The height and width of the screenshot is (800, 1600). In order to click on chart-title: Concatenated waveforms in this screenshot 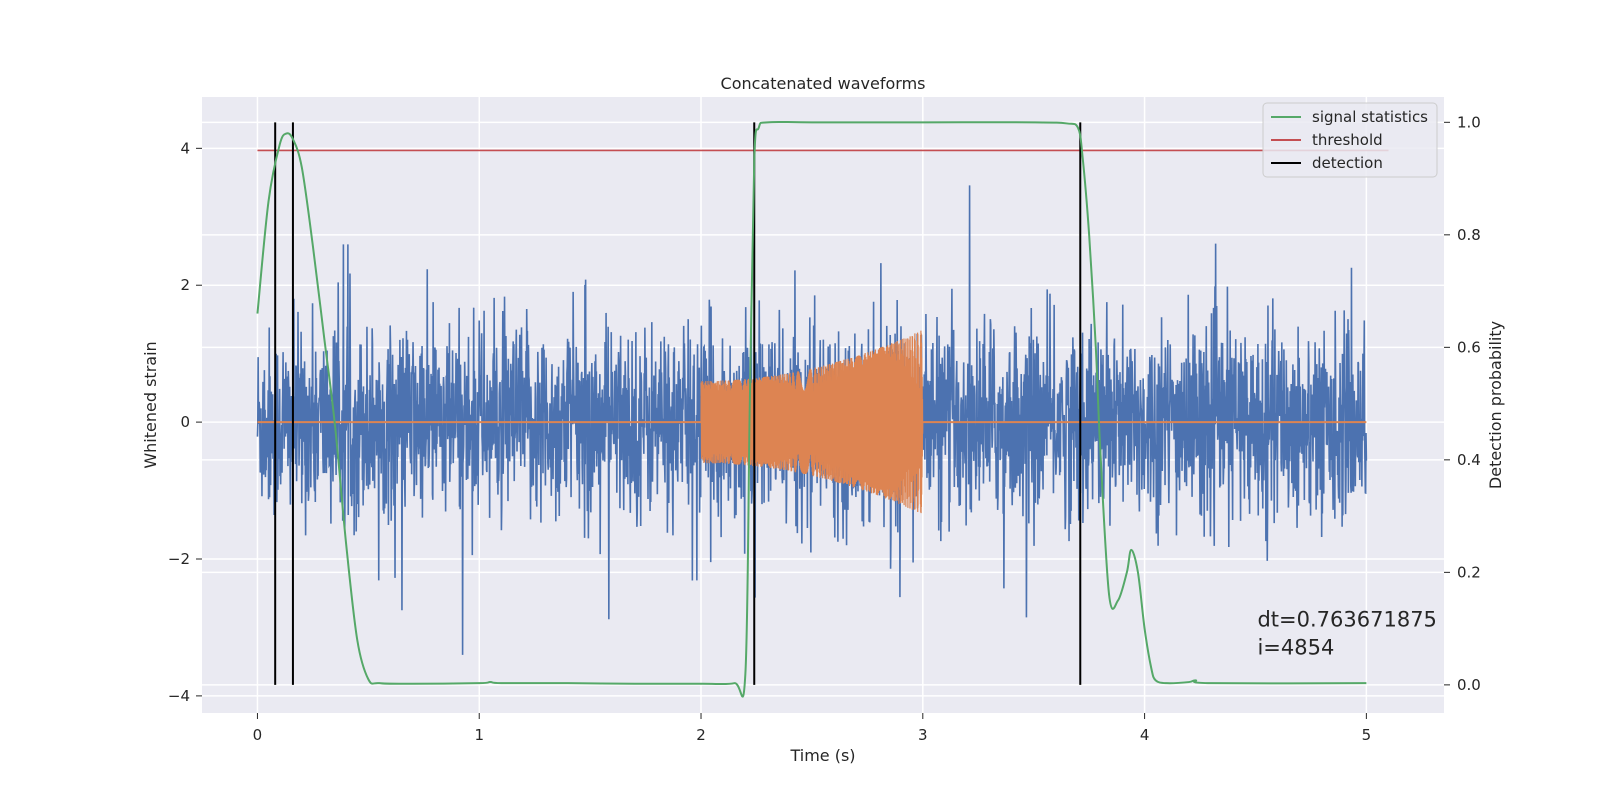, I will do `click(823, 83)`.